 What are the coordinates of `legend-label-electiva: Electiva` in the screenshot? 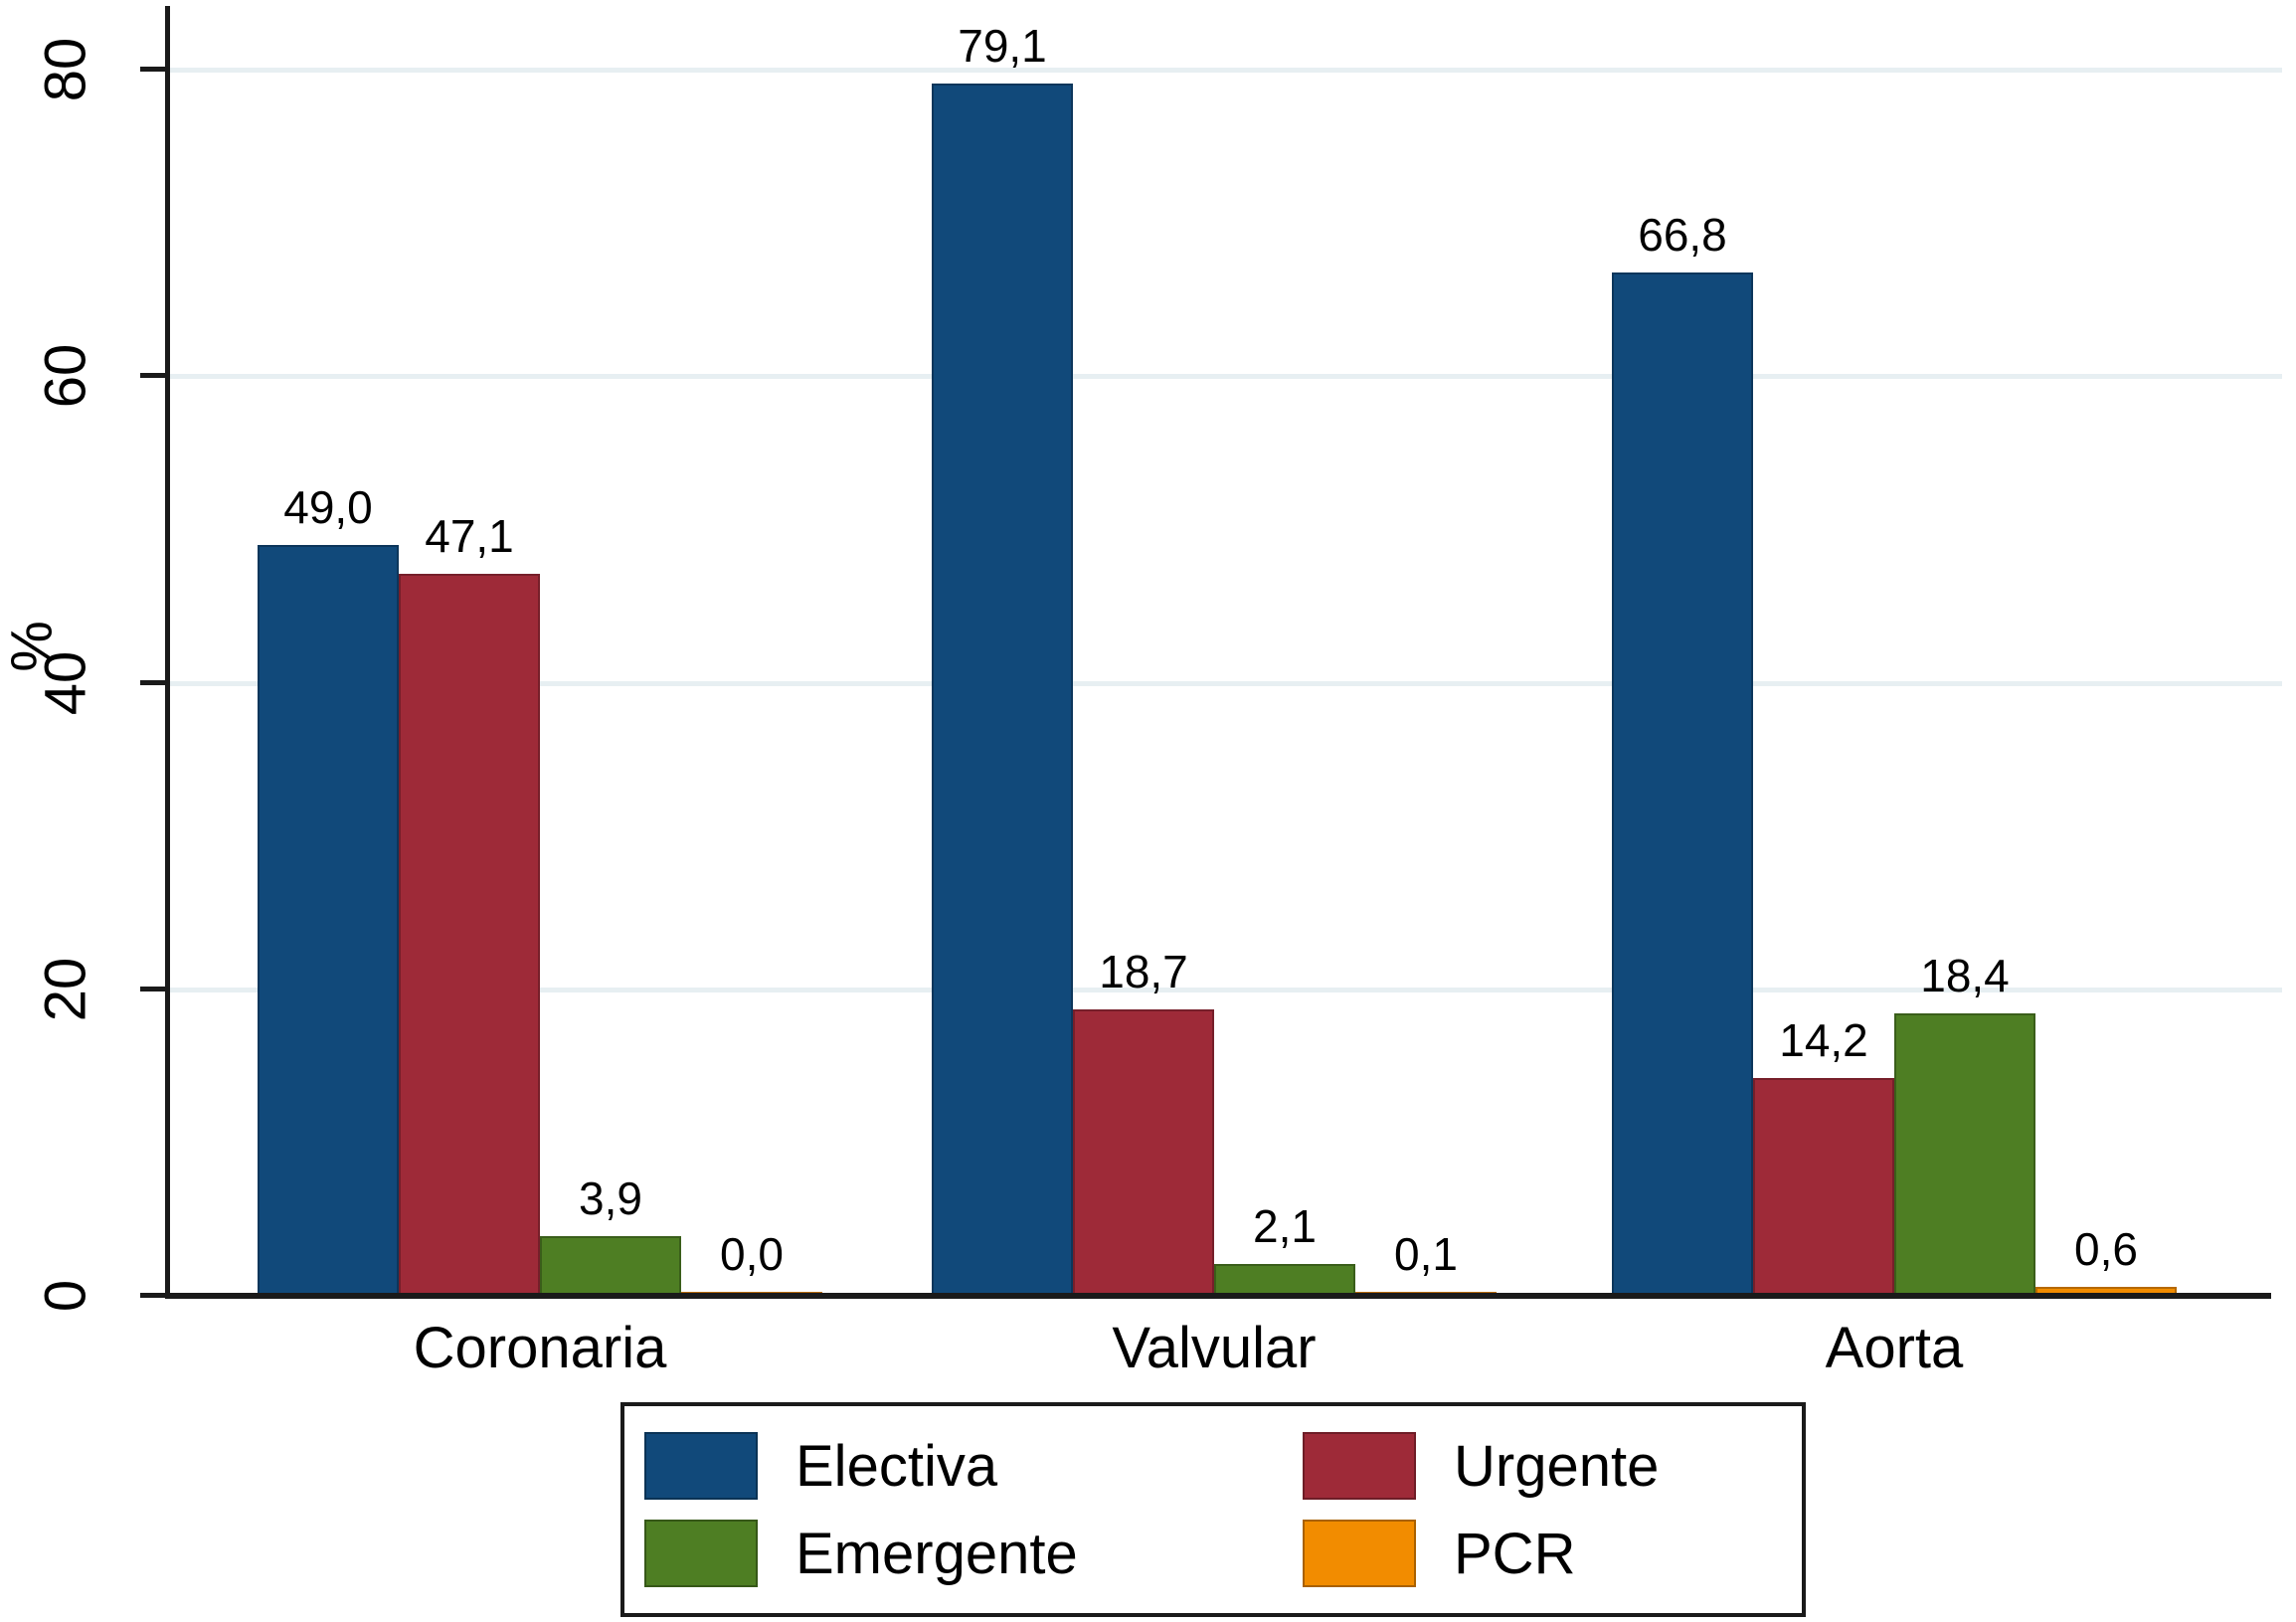 It's located at (896, 1466).